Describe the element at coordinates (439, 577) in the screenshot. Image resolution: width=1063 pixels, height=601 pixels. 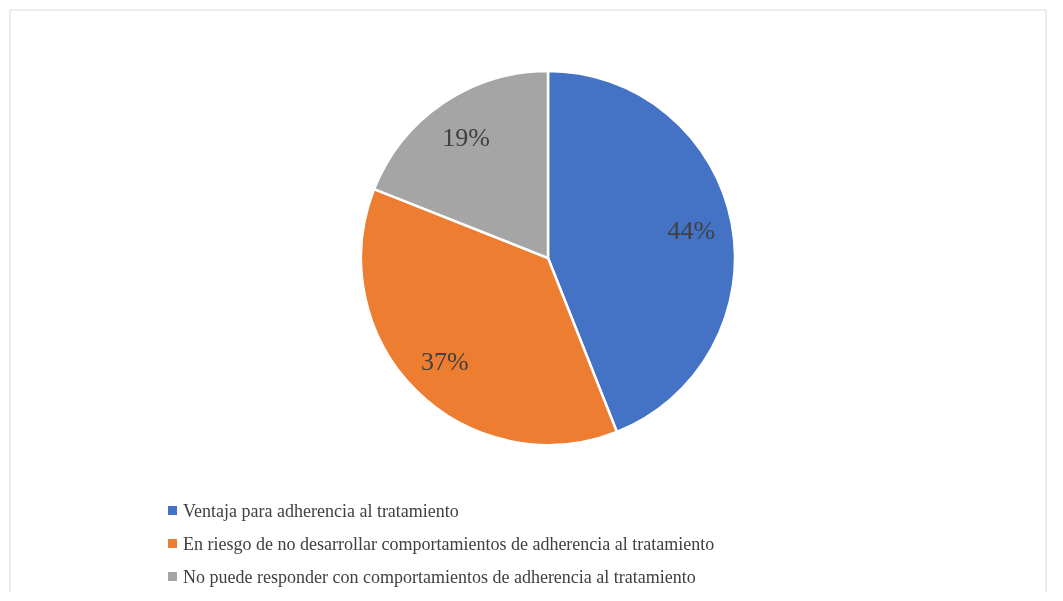
I see `legend-label: No puede responder con comportamientos de adherencia al tratamiento` at that location.